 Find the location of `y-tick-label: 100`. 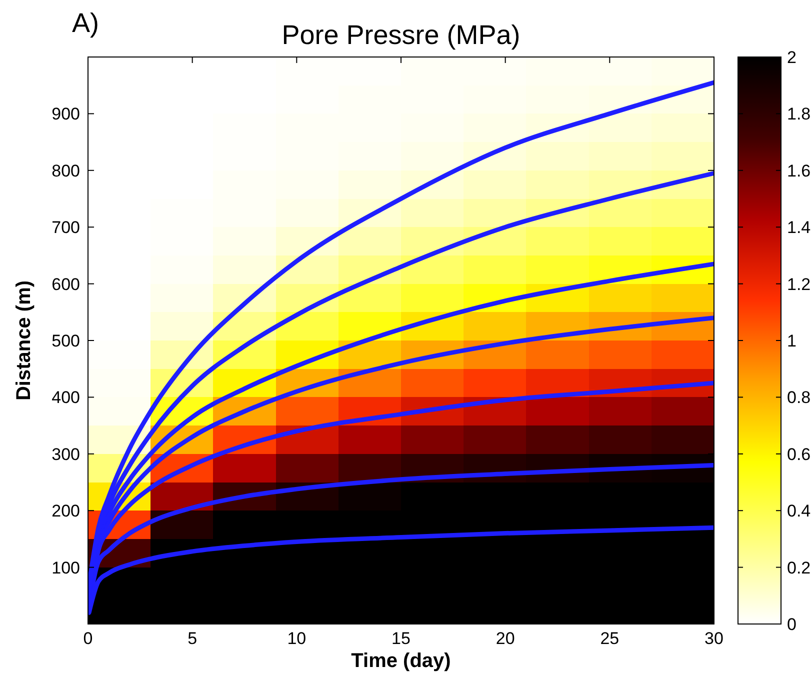

y-tick-label: 100 is located at coordinates (66, 568).